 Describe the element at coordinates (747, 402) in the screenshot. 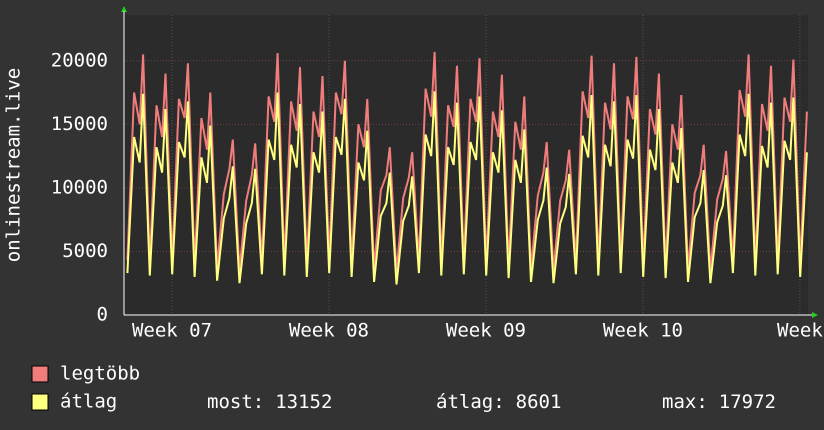

I see `stat-value: 17972` at that location.